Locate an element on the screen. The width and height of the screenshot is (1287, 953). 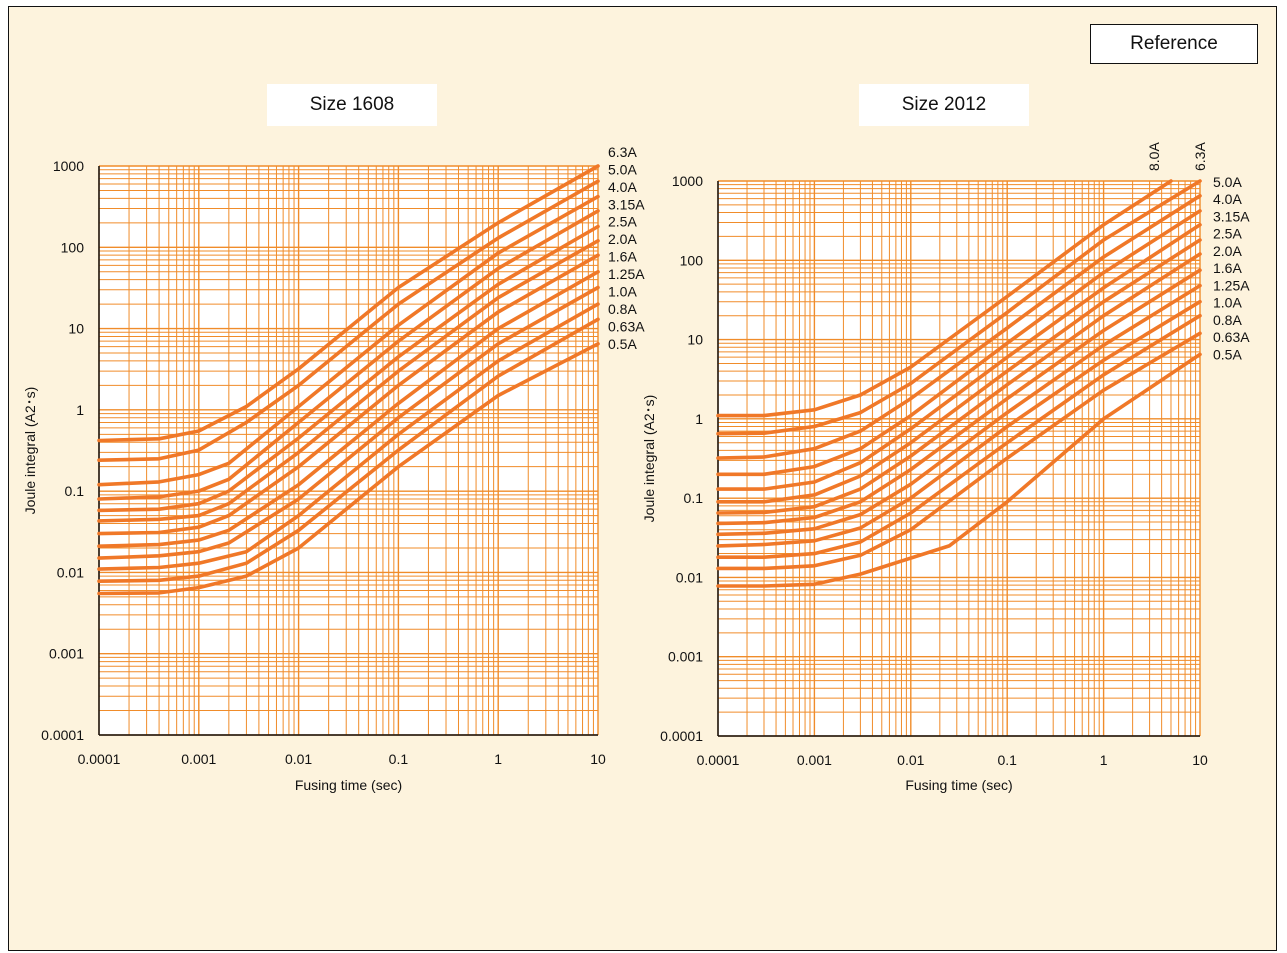
chart-title-size-2012: Size 2012 is located at coordinates (944, 105).